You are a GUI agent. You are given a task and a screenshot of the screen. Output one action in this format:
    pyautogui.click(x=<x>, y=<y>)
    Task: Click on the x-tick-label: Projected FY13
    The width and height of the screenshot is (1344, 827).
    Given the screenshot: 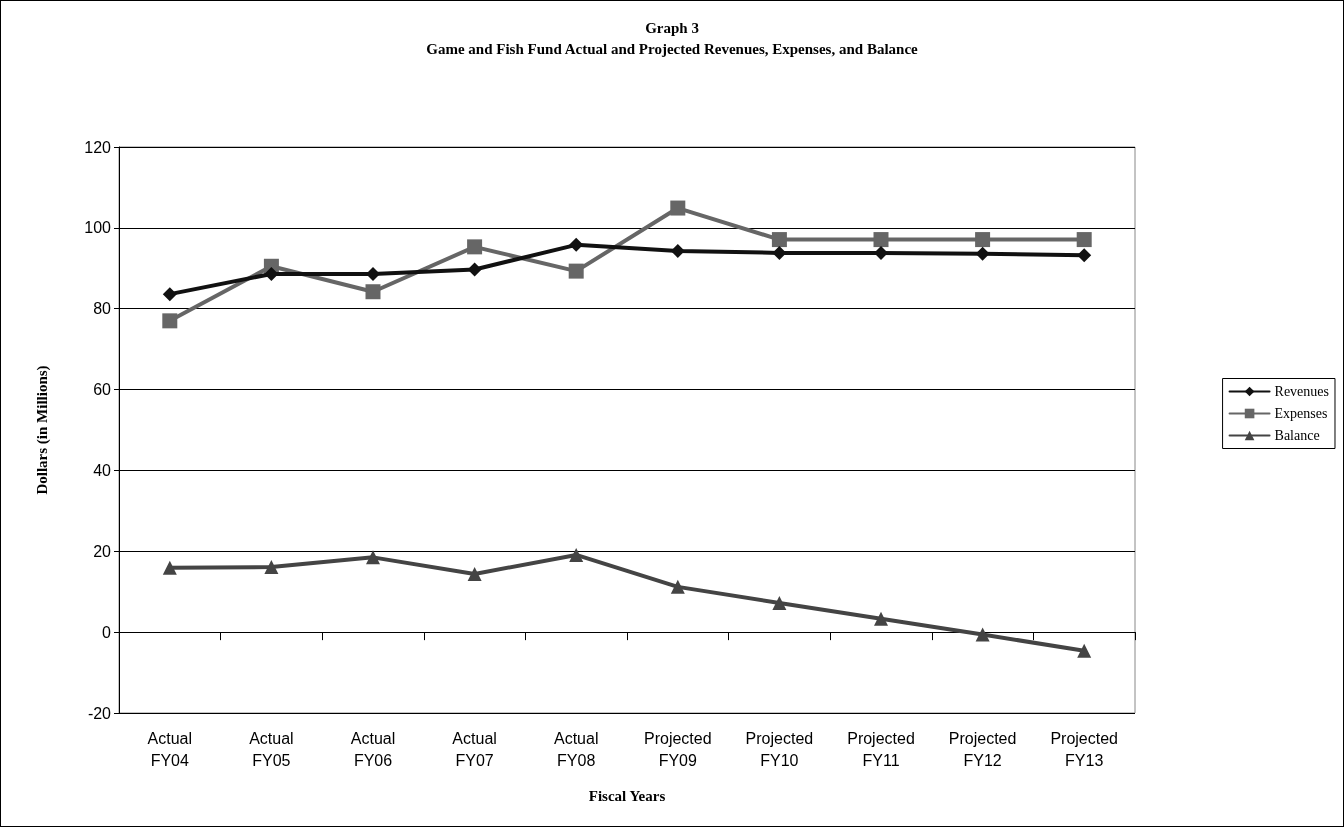 What is the action you would take?
    pyautogui.click(x=1084, y=749)
    